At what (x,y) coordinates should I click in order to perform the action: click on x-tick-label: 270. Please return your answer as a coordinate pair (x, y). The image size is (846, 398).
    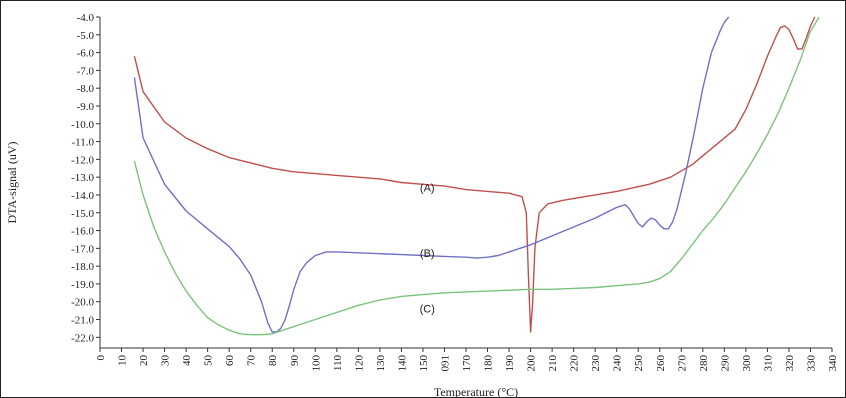
    Looking at the image, I should click on (682, 363).